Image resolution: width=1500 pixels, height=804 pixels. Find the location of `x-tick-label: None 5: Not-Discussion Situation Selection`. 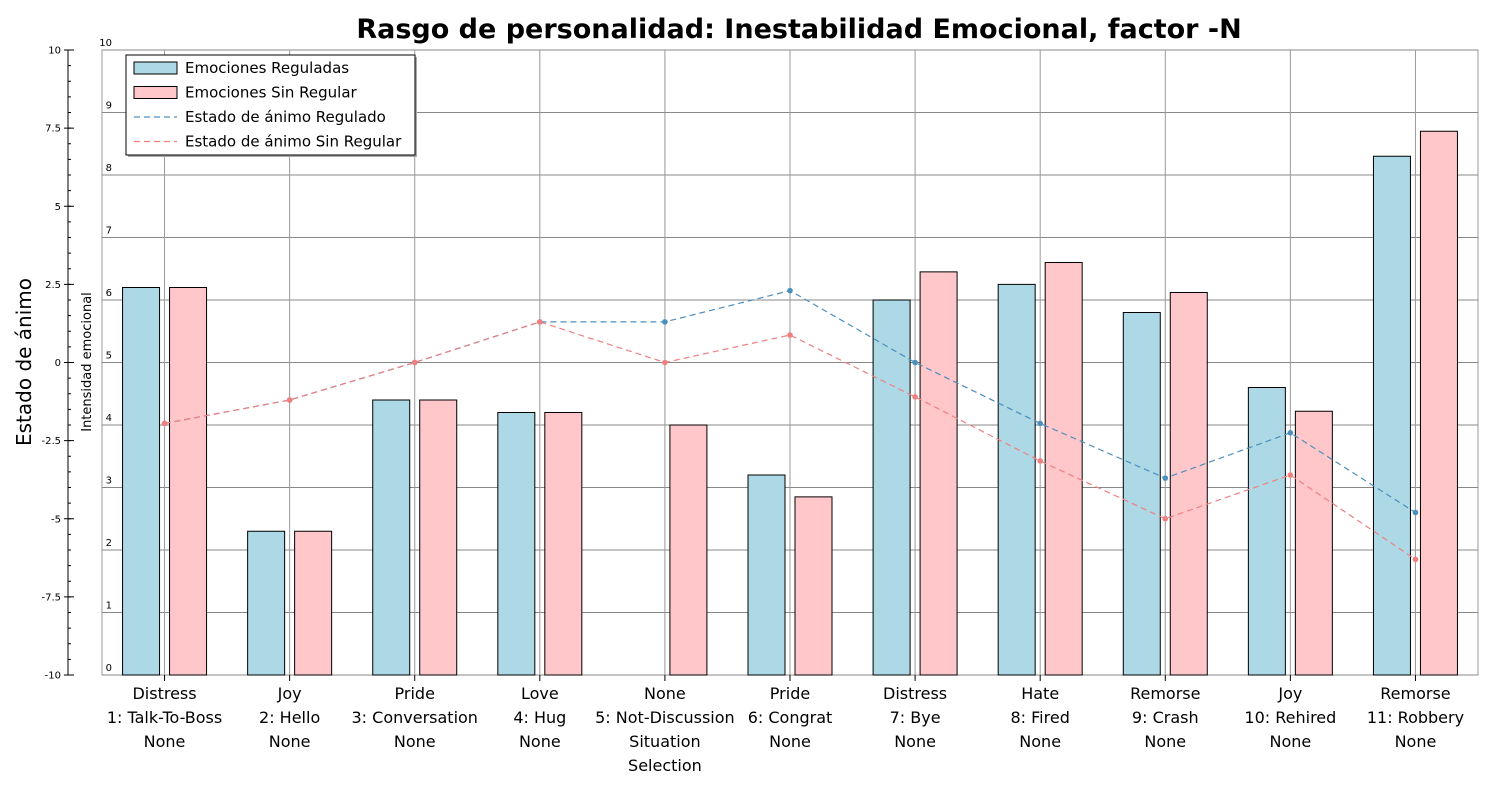

x-tick-label: None 5: Not-Discussion Situation Selection is located at coordinates (665, 729).